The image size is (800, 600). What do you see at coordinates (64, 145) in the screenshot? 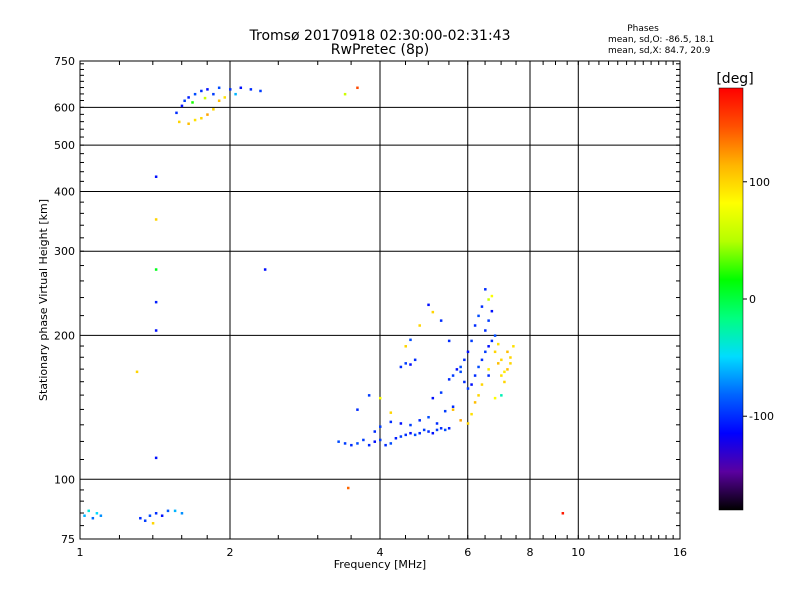
I see `y-tick-label: 500` at bounding box center [64, 145].